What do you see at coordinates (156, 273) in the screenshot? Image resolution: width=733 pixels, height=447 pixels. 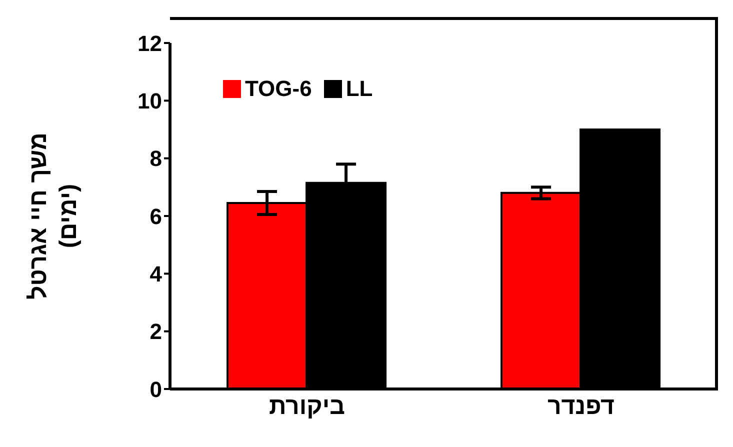 I see `y-tick-label: 4` at bounding box center [156, 273].